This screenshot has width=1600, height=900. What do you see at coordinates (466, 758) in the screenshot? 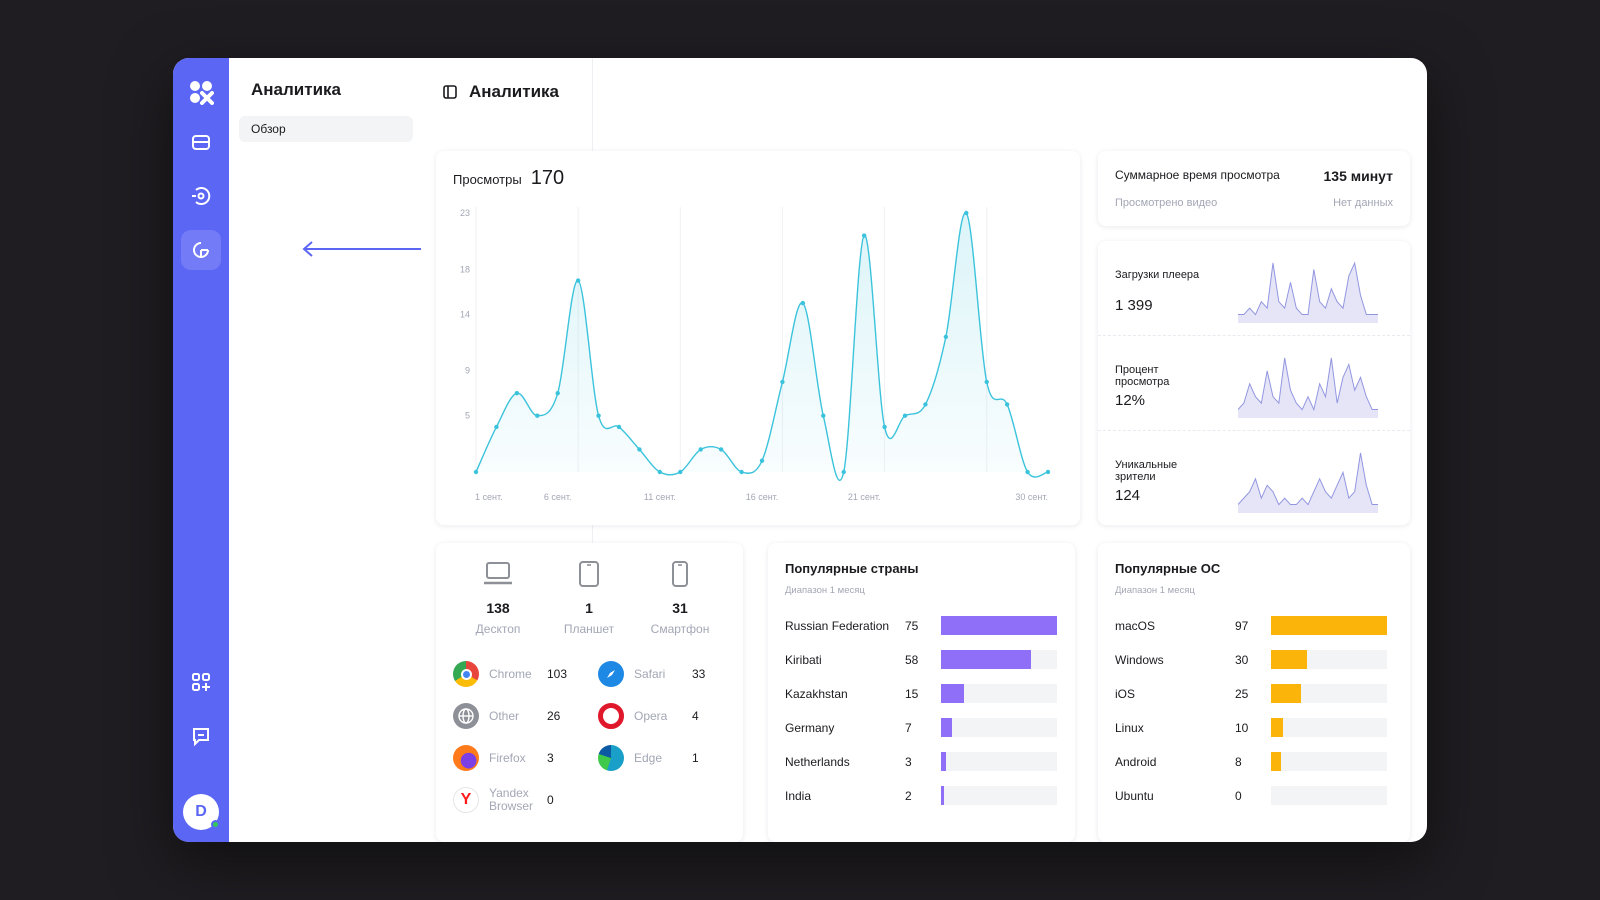
I see `firefox-icon` at bounding box center [466, 758].